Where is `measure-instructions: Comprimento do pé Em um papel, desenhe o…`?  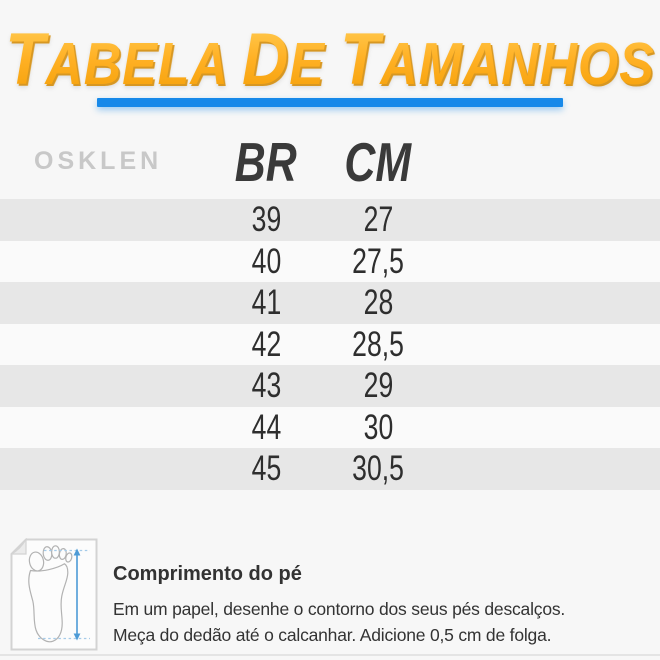 measure-instructions: Comprimento do pé Em um papel, desenhe o… is located at coordinates (287, 594).